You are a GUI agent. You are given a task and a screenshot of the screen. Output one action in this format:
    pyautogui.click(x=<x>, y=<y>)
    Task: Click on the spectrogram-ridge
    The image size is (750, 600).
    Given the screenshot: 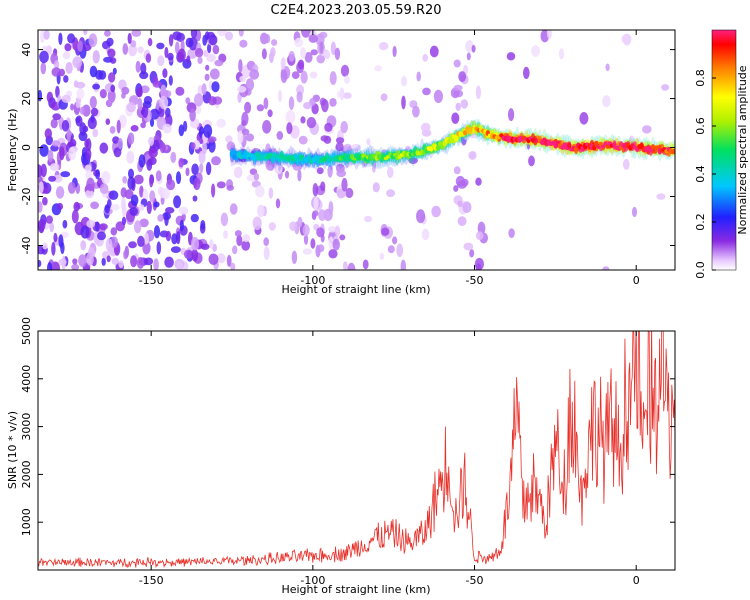 What is the action you would take?
    pyautogui.click(x=452, y=144)
    